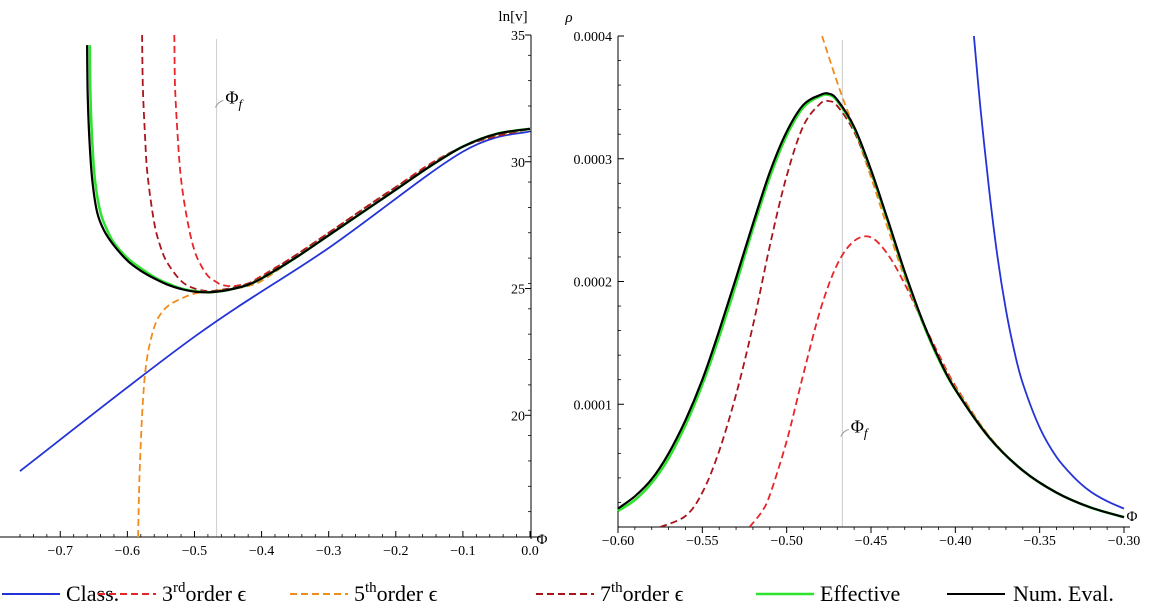 This screenshot has height=616, width=1168. Describe the element at coordinates (518, 290) in the screenshot. I see `y-tick-label: 25` at that location.